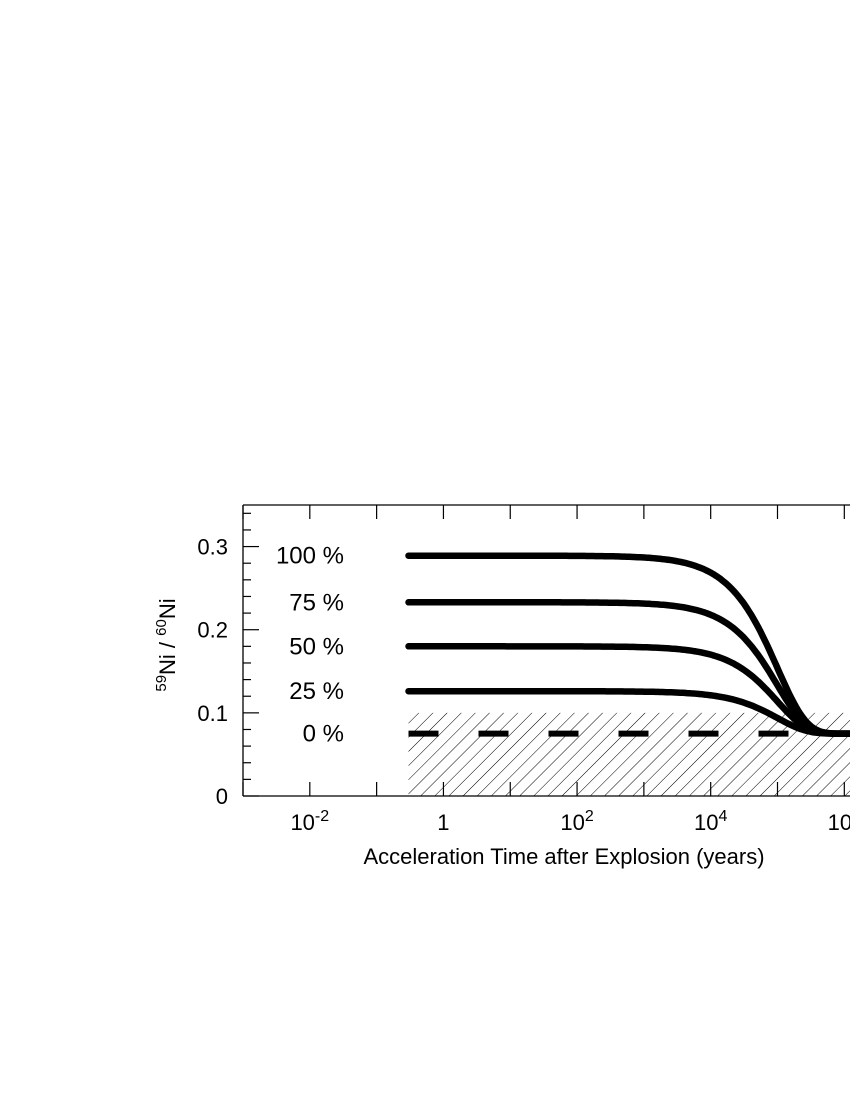  I want to click on series-label-4: 0 %, so click(323, 734).